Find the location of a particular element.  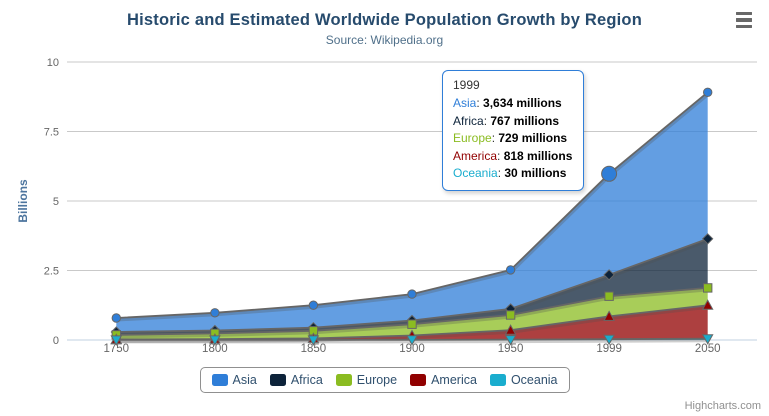

legend-item-oceania: Oceania is located at coordinates (523, 380).